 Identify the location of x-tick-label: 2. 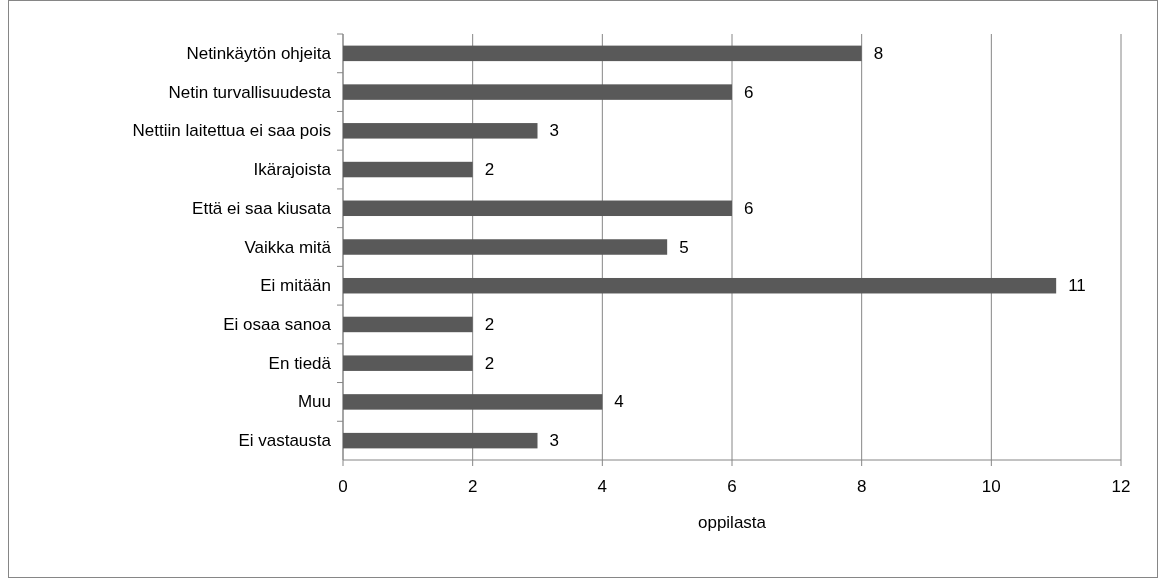
(472, 486).